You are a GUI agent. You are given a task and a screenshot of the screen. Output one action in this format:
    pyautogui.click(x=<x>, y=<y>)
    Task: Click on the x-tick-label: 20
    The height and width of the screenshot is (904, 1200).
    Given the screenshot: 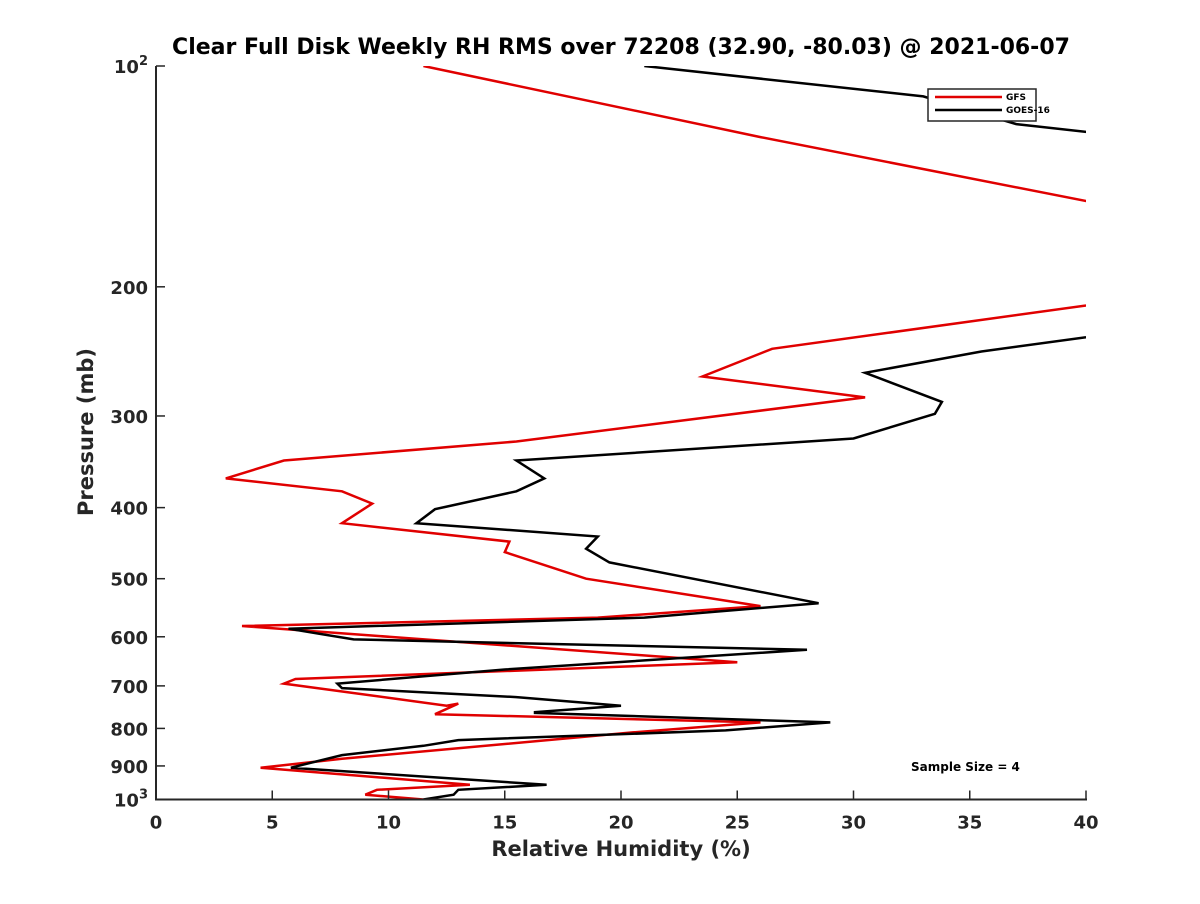 What is the action you would take?
    pyautogui.click(x=620, y=823)
    